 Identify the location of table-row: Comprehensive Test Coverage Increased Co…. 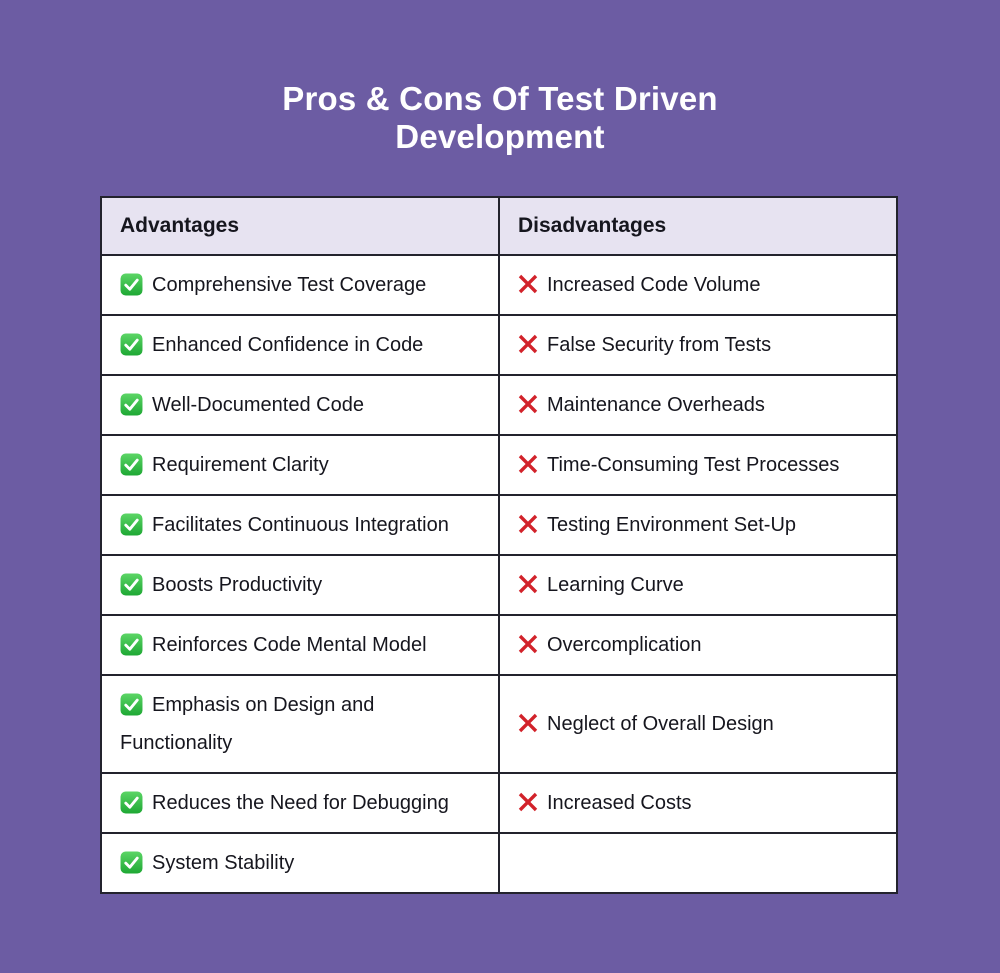
(499, 285).